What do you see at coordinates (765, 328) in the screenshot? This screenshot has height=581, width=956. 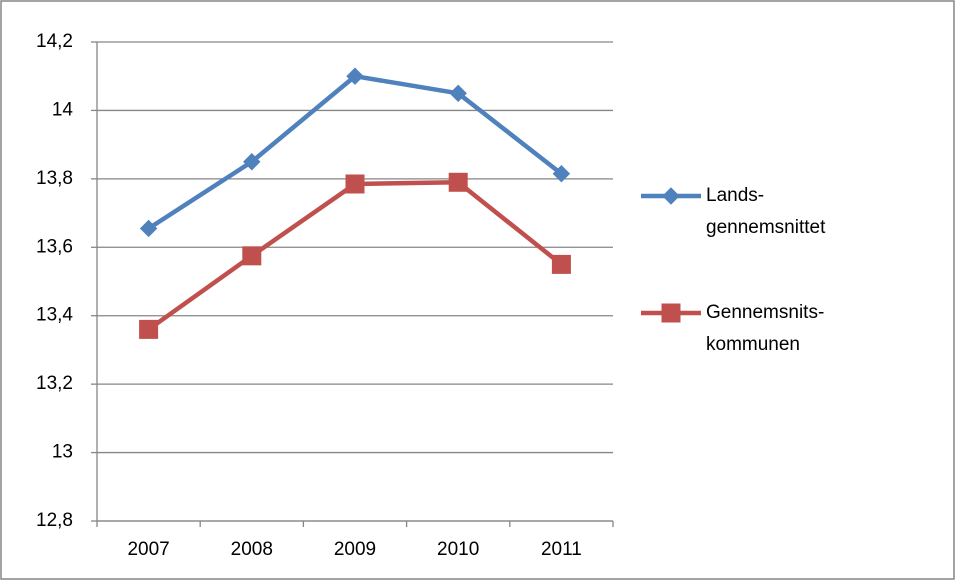 I see `legend-label: Gennemsnits-kommunen` at bounding box center [765, 328].